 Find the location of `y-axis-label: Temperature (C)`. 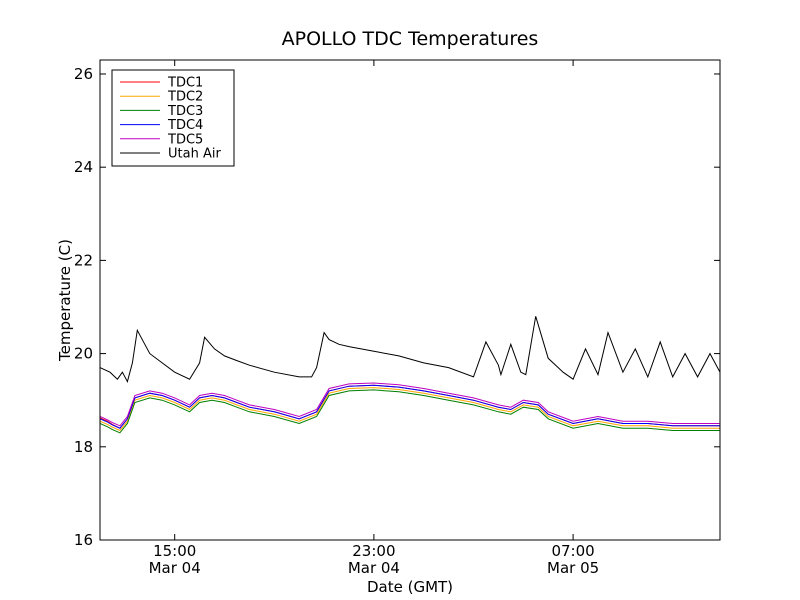

y-axis-label: Temperature (C) is located at coordinates (65, 300).